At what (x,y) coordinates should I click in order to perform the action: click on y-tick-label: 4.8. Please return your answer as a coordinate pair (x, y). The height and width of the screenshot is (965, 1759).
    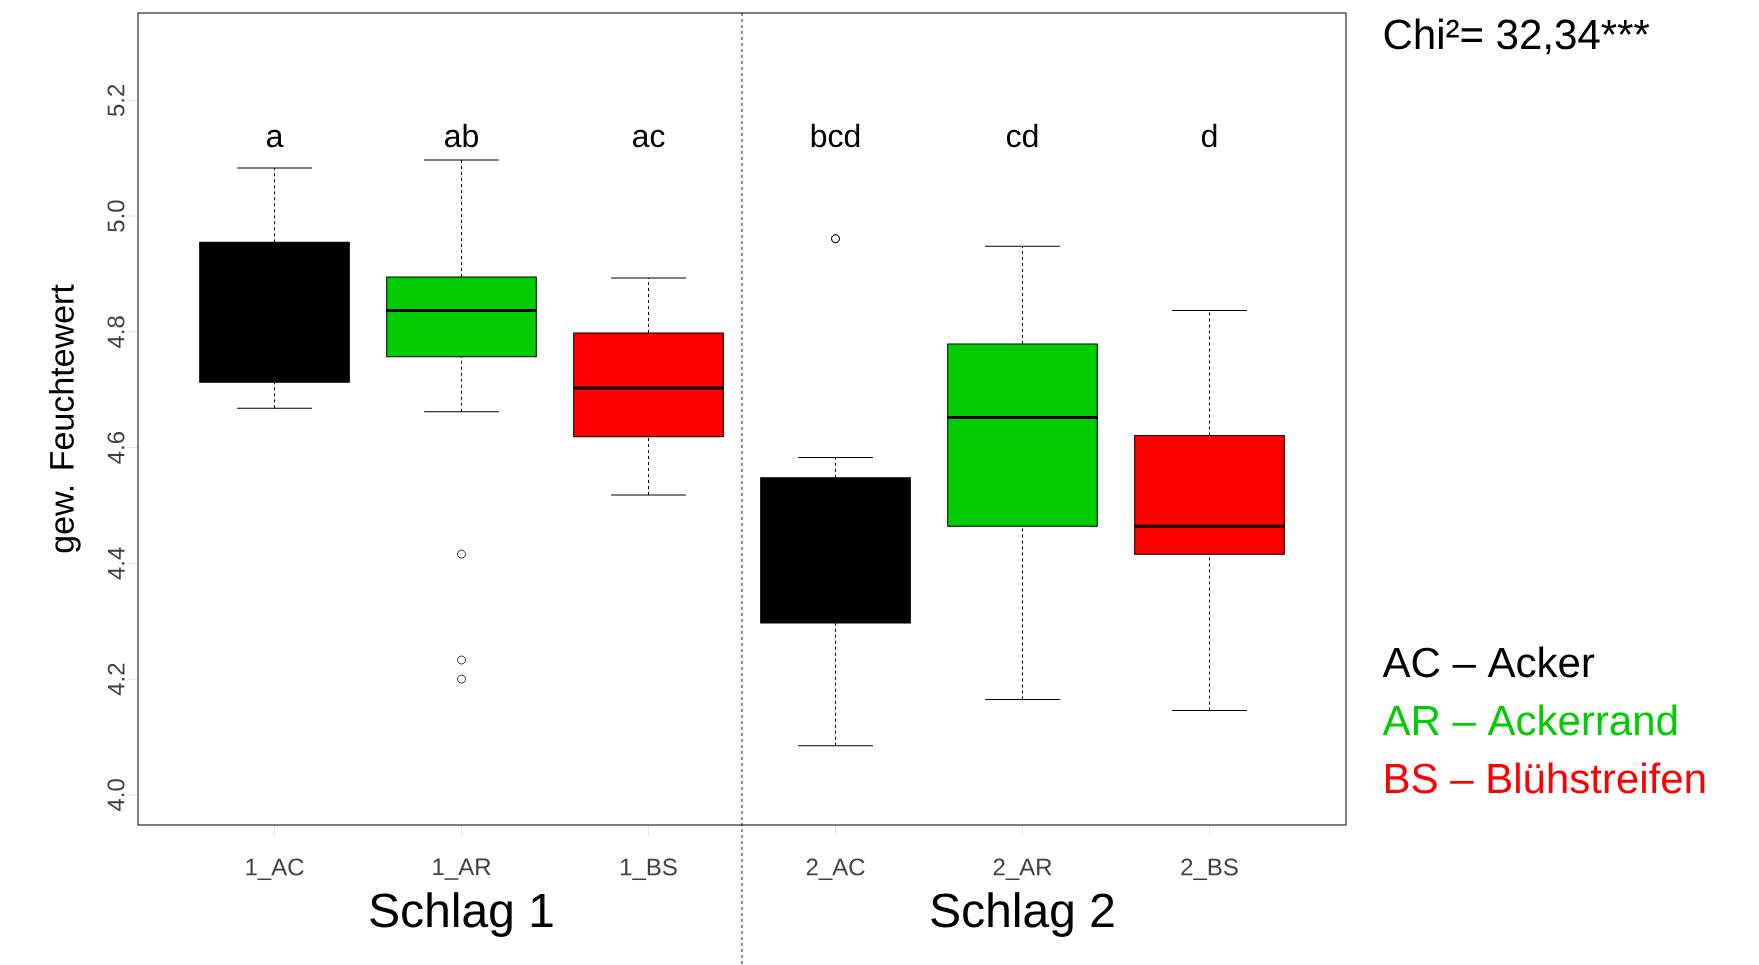
    Looking at the image, I should click on (116, 332).